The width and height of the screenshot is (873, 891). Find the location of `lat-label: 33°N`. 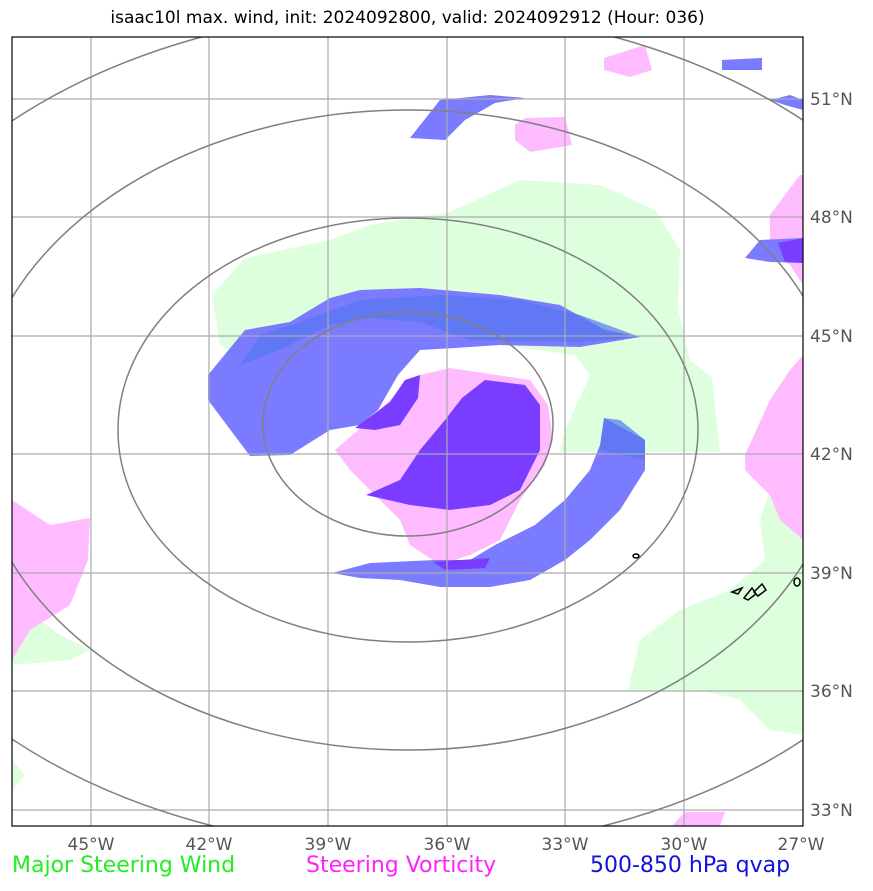

lat-label: 33°N is located at coordinates (831, 811).